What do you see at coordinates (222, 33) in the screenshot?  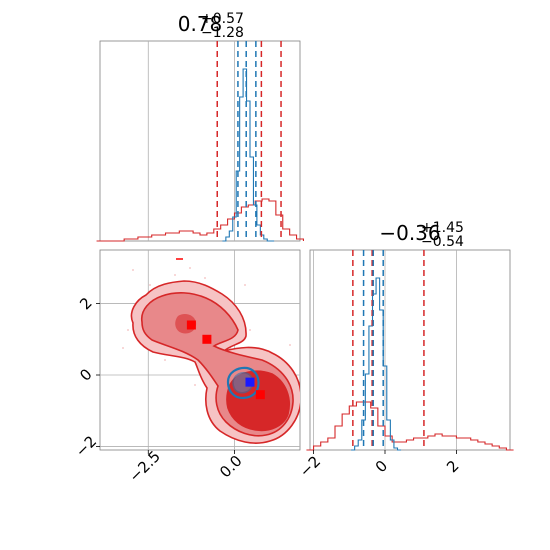 I see `hist-x-title-sub: −1.28` at bounding box center [222, 33].